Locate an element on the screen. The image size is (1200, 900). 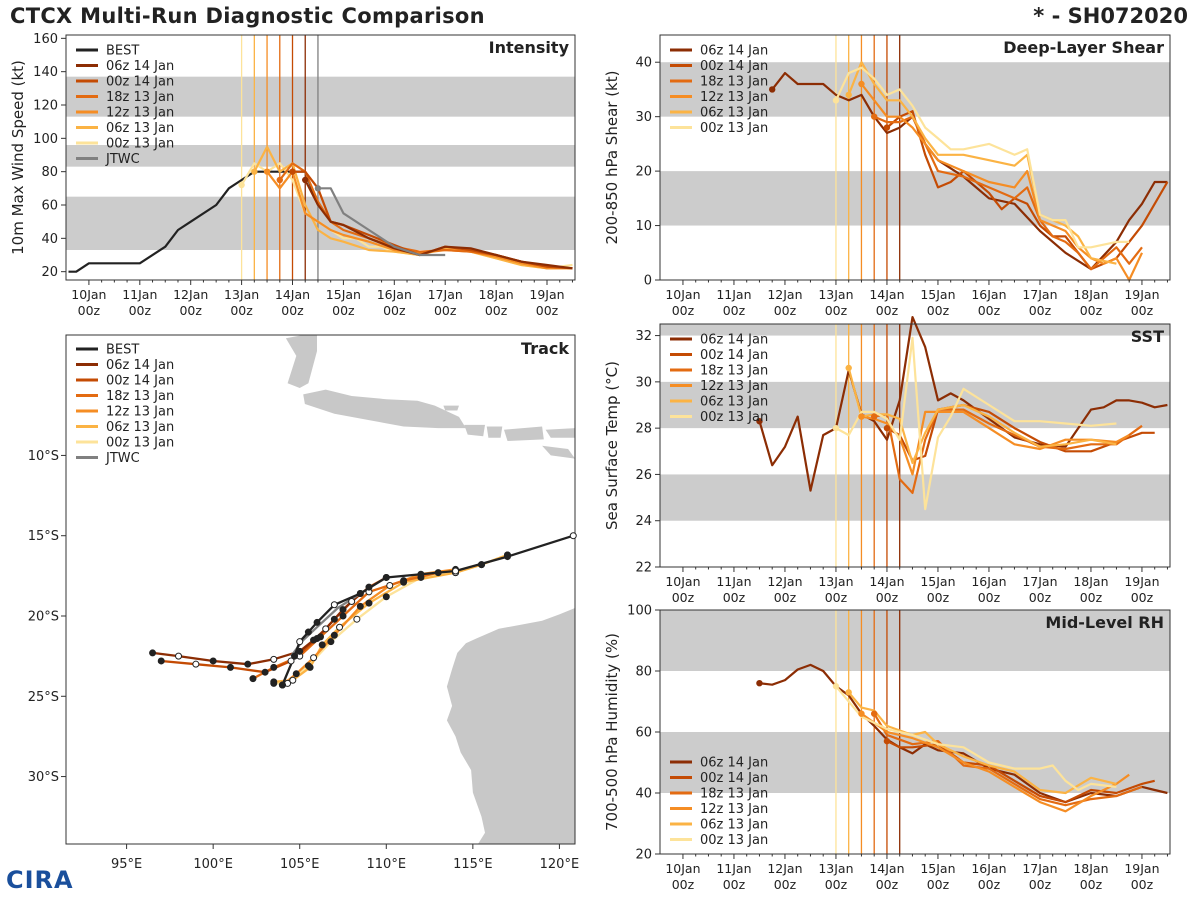
x-tick-label: 19Jan is located at coordinates (1141, 294).